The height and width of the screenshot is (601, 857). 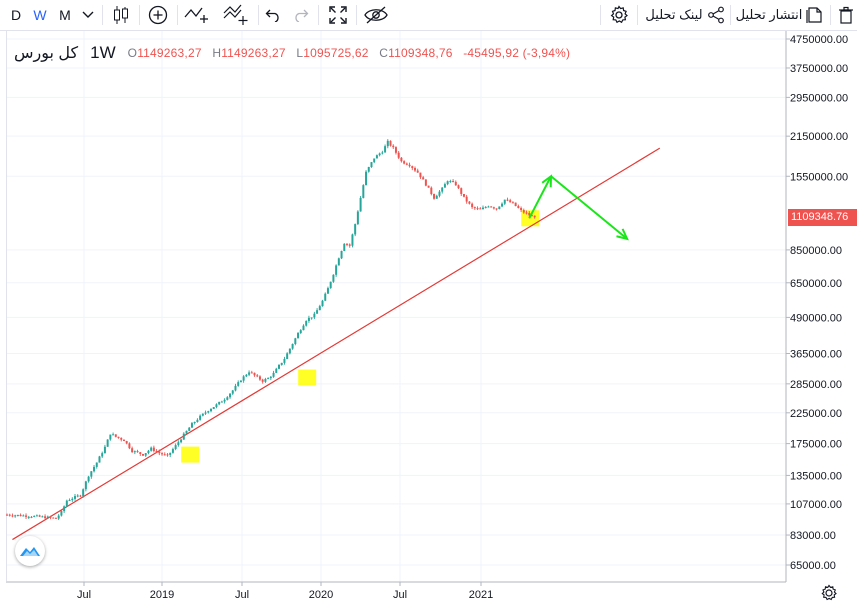 What do you see at coordinates (816, 414) in the screenshot?
I see `price-tick-label: 225000.00` at bounding box center [816, 414].